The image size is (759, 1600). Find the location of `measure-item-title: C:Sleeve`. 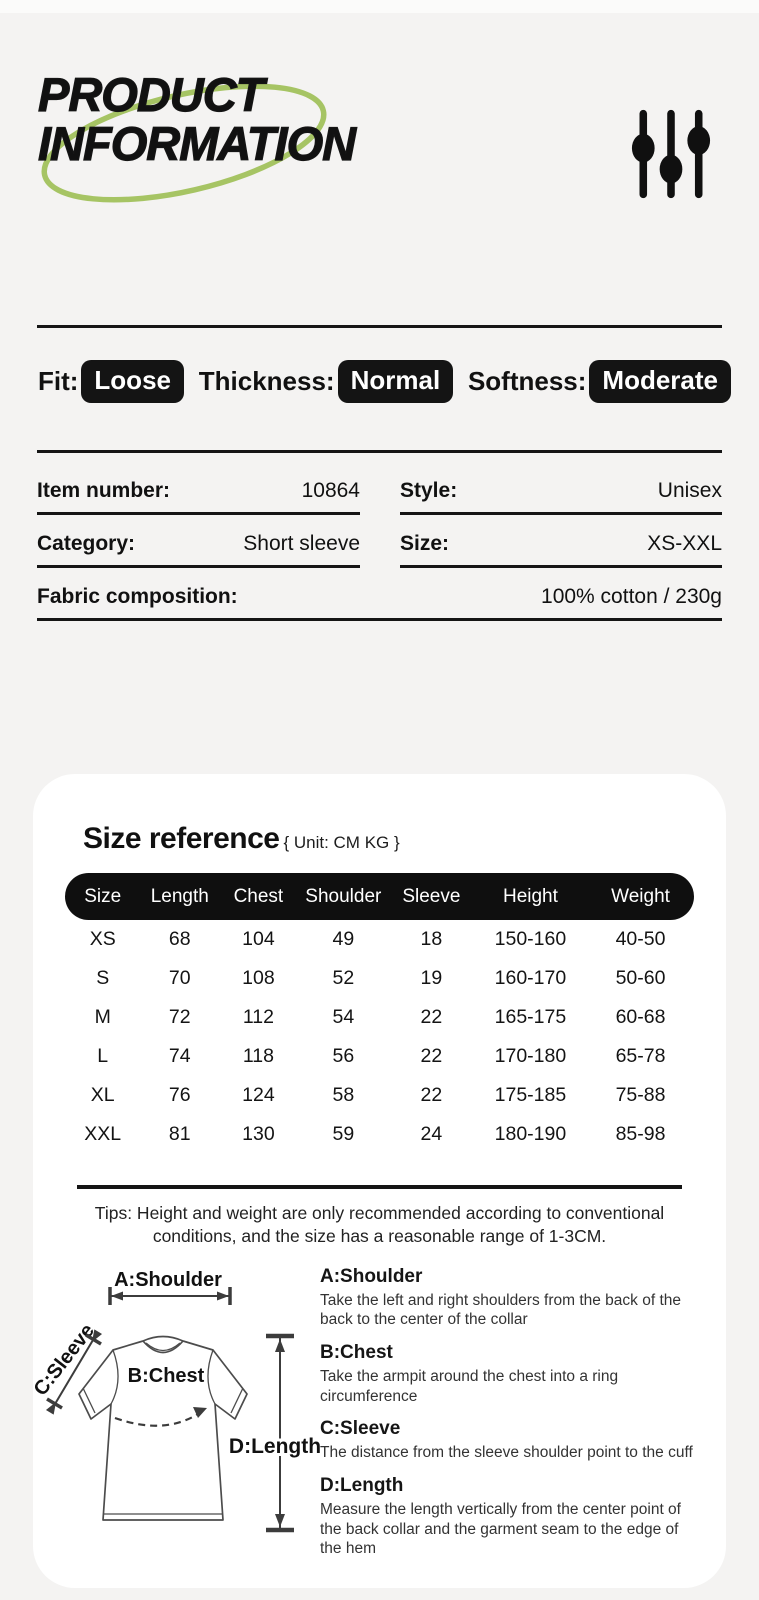

measure-item-title: C:Sleeve is located at coordinates (360, 1429).